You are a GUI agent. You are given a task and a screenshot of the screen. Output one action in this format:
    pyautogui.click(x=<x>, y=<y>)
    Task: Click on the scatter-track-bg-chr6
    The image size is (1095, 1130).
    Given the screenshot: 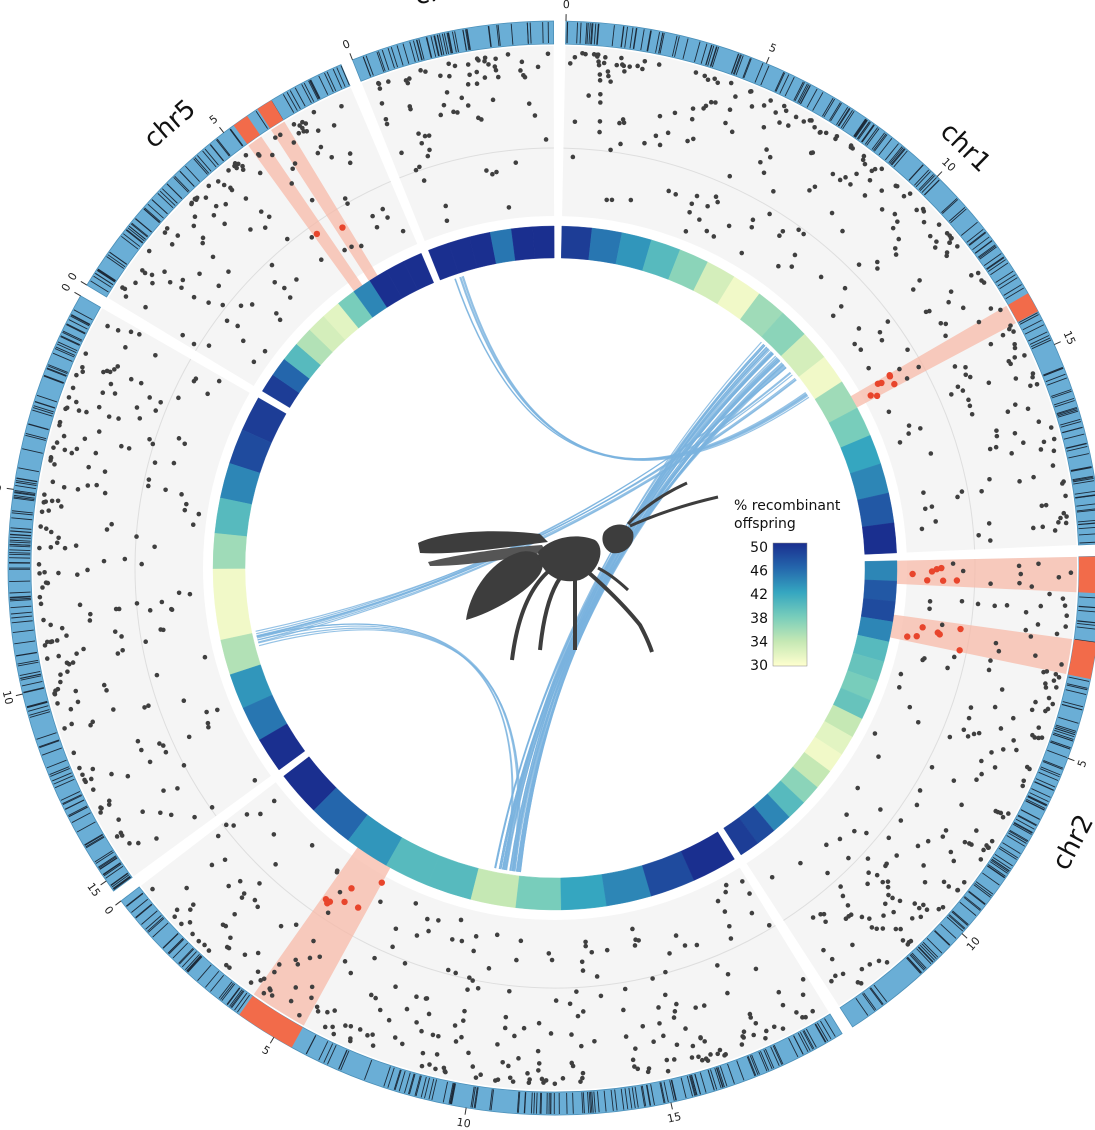 What is the action you would take?
    pyautogui.click(x=458, y=144)
    